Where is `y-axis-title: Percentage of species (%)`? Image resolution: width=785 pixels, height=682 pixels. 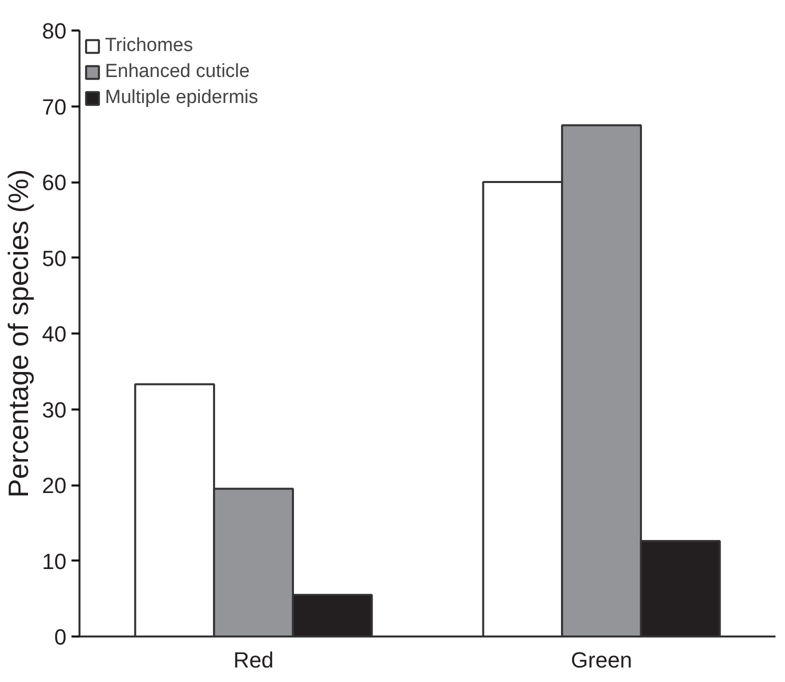 y-axis-title: Percentage of species (%) is located at coordinates (18, 333).